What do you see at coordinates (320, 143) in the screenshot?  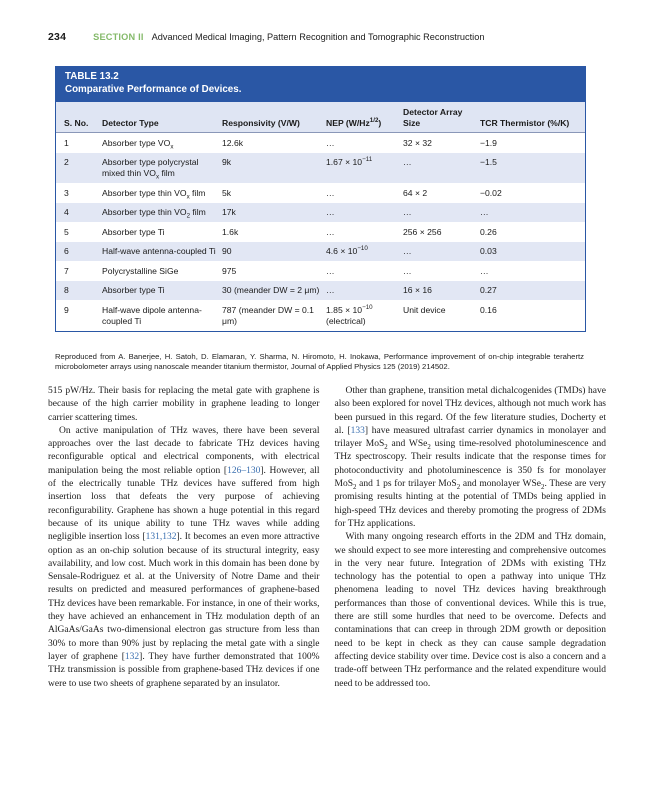 I see `table-row: 1 Absorber type VOx 12.6k … 32 × 32 −1.9` at bounding box center [320, 143].